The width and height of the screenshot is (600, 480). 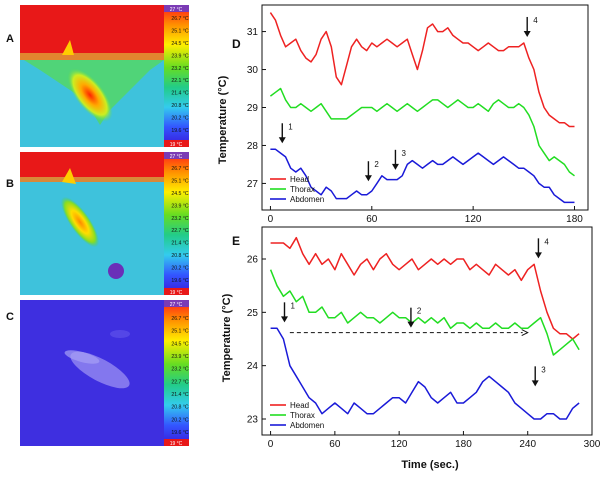 I want to click on x-tick-label: 120, so click(x=399, y=444).